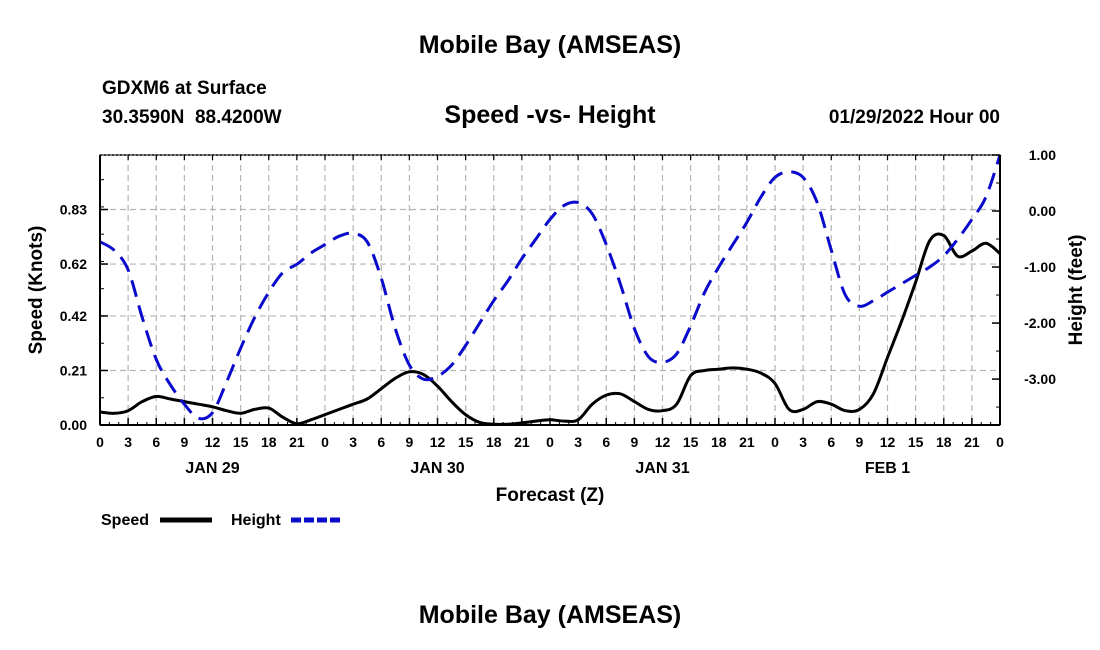  Describe the element at coordinates (550, 115) in the screenshot. I see `chart-title: Speed -vs- Height` at that location.